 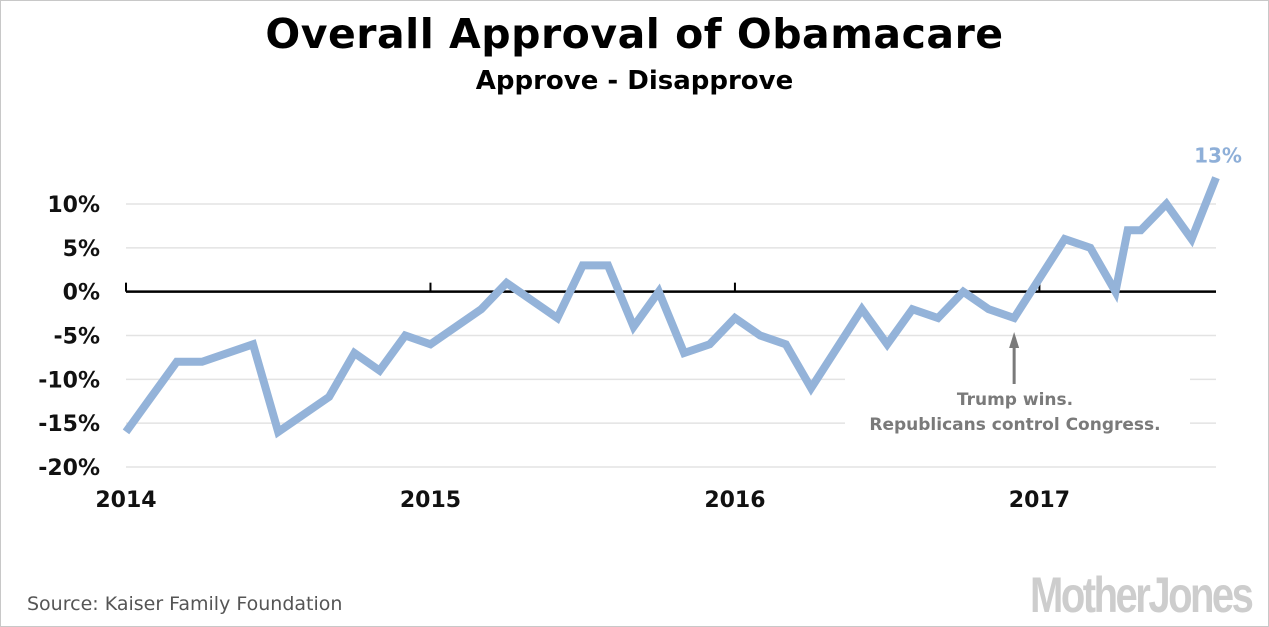 I want to click on arrow-up-icon, so click(x=1014, y=340).